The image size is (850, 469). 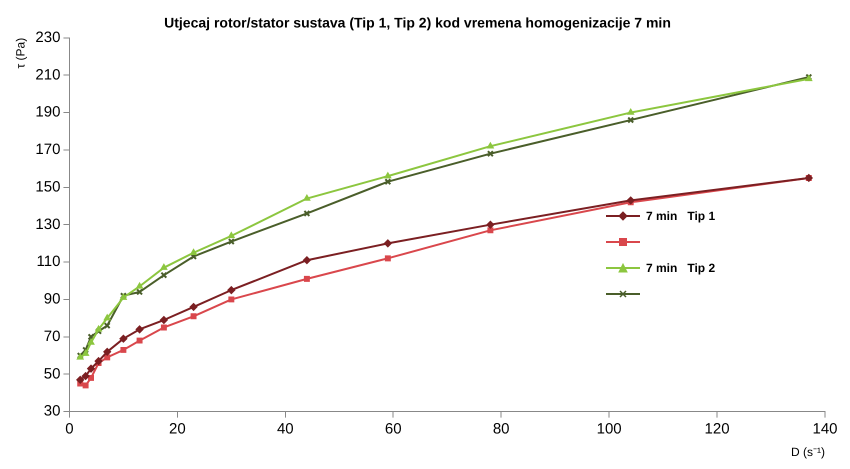 What do you see at coordinates (681, 267) in the screenshot?
I see `legend-label: 7 min Tip 2` at bounding box center [681, 267].